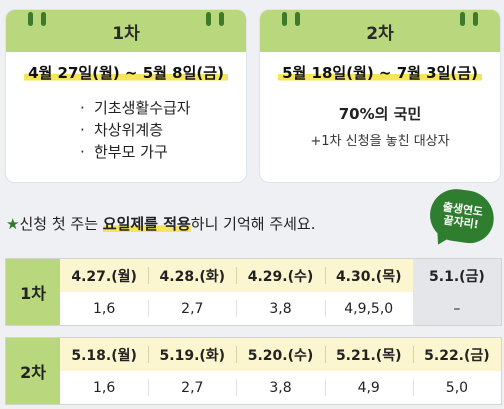  Describe the element at coordinates (380, 141) in the screenshot. I see `round2-target-sub: +1차 신청을 놓친 대상자` at that location.